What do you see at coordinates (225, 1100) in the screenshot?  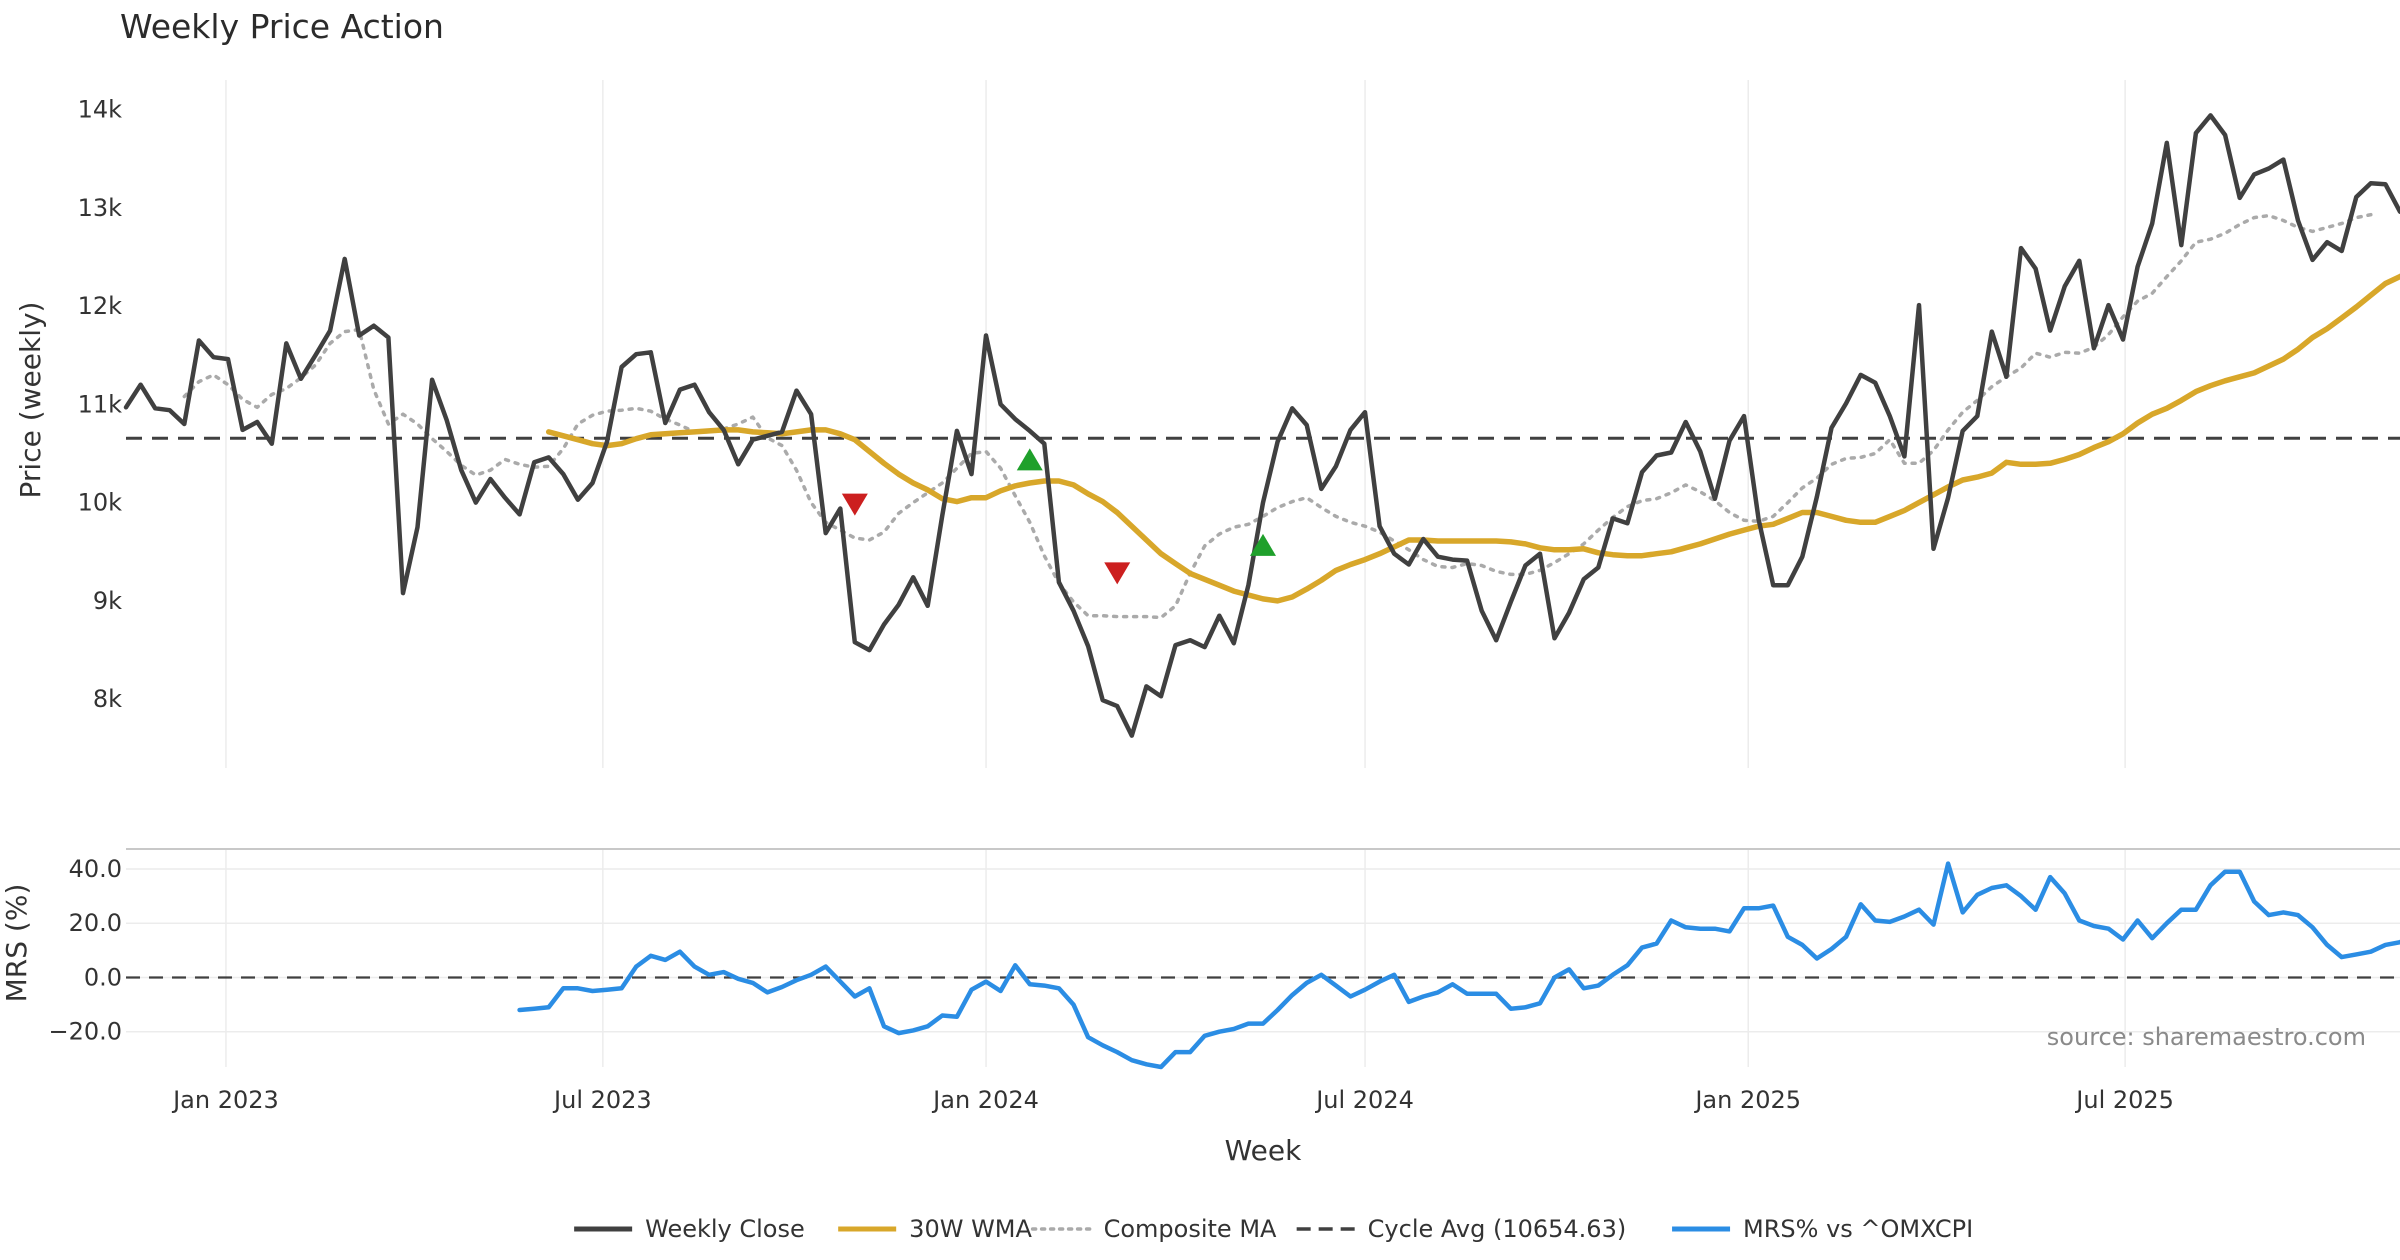 I see `x-tick-label: Jan 2023` at bounding box center [225, 1100].